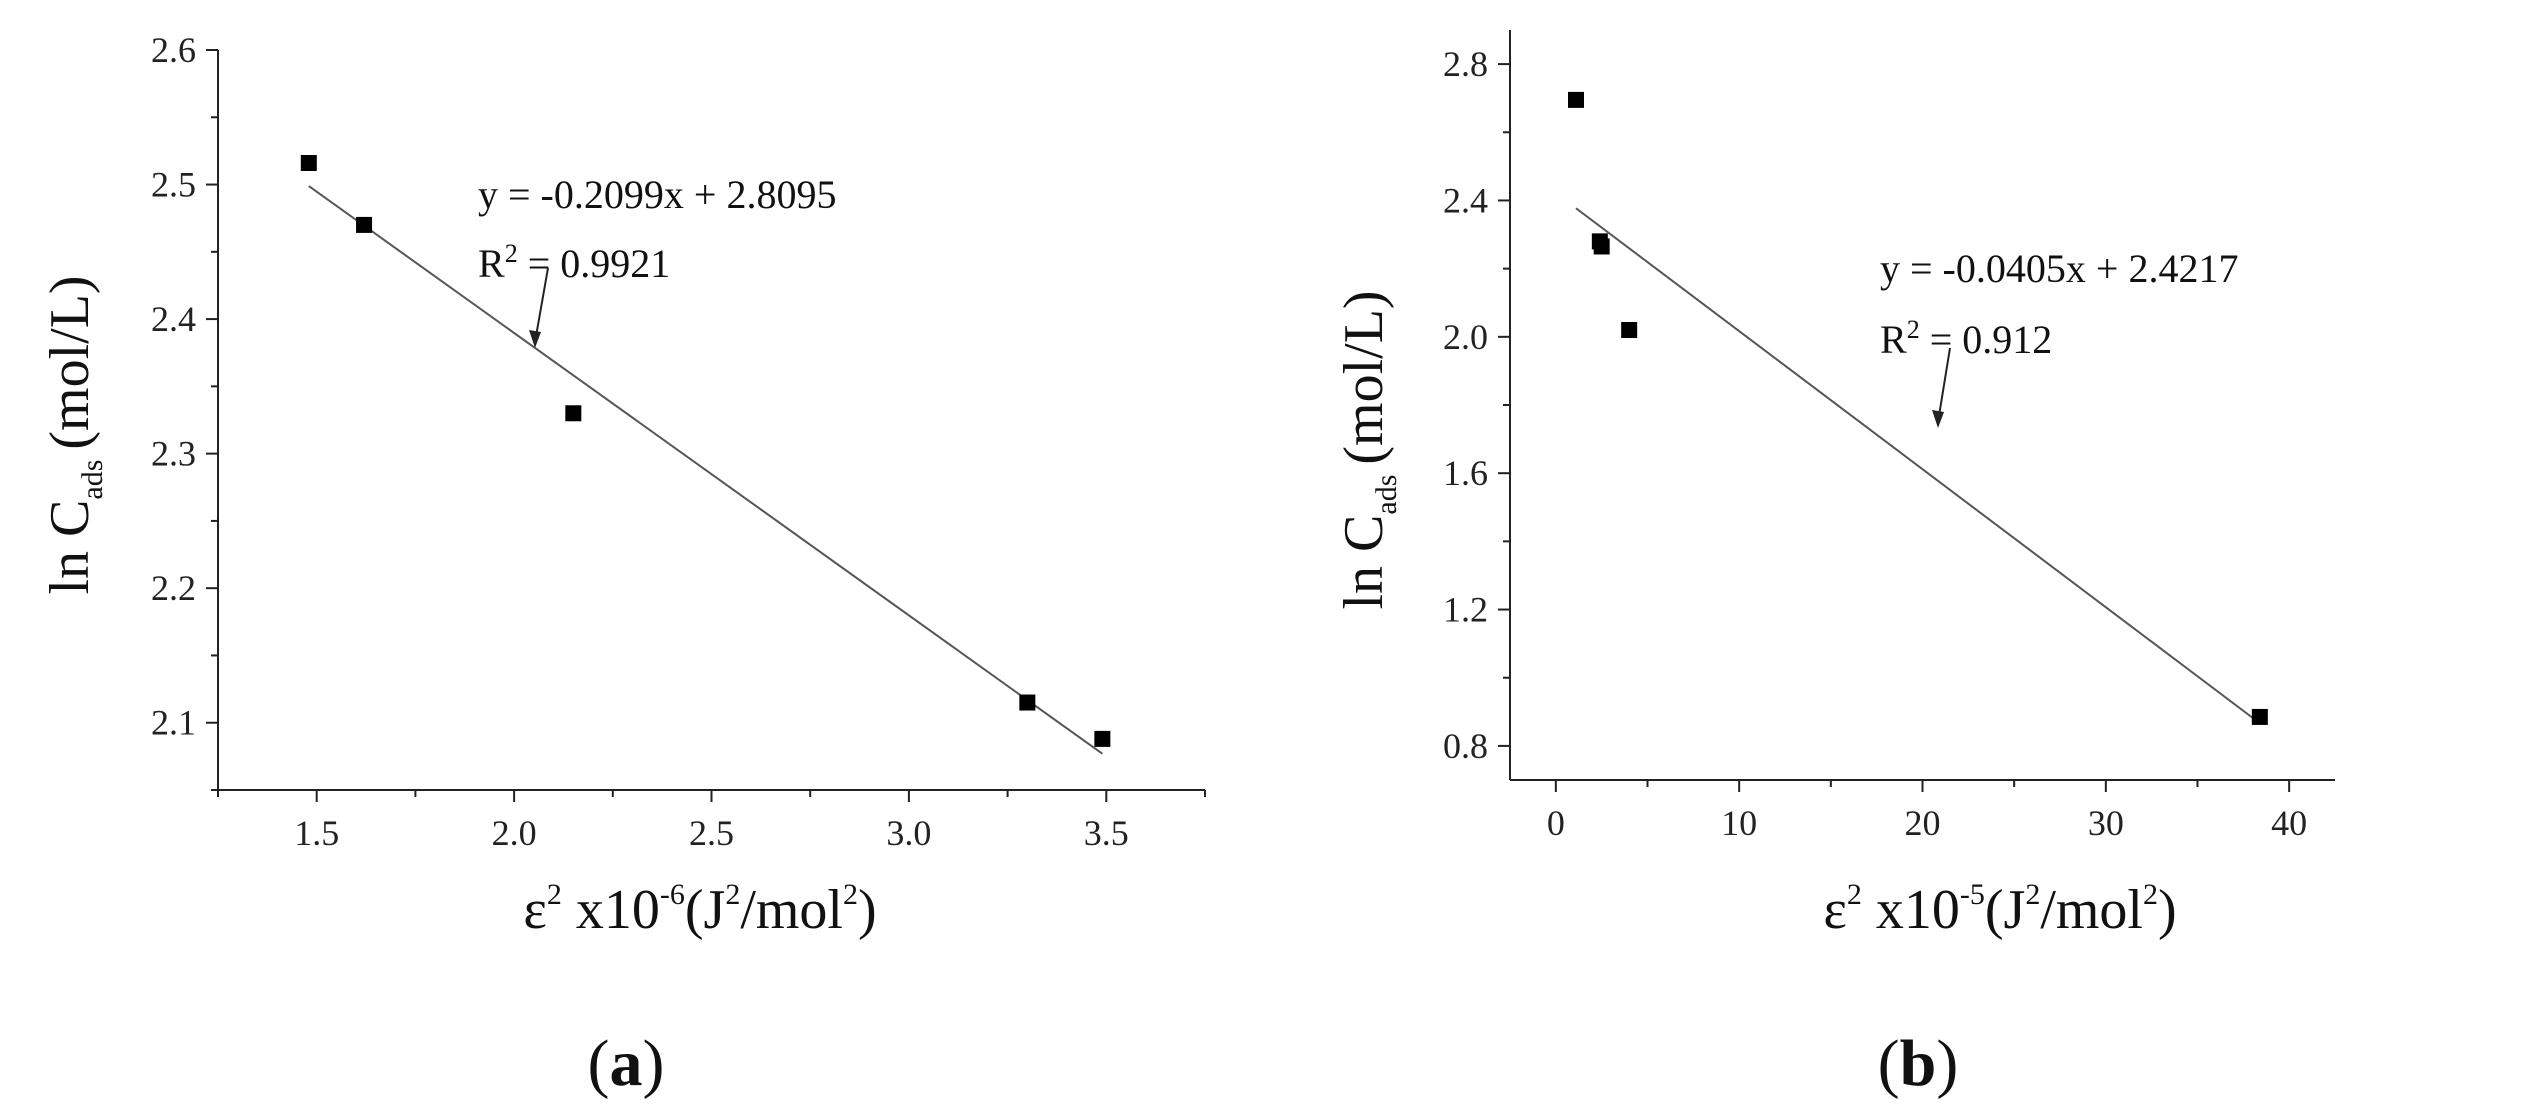 This screenshot has width=2541, height=1106. What do you see at coordinates (173, 319) in the screenshot?
I see `chart-a-y-tick-label: 2.4` at bounding box center [173, 319].